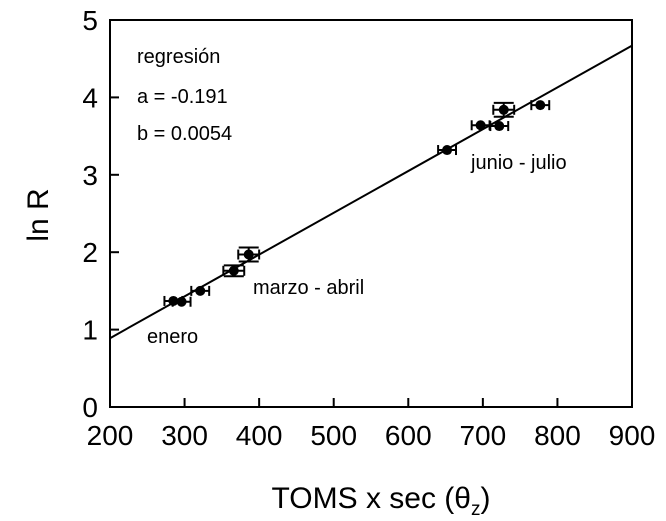  I want to click on regression-b: b = 0.0054, so click(184, 134).